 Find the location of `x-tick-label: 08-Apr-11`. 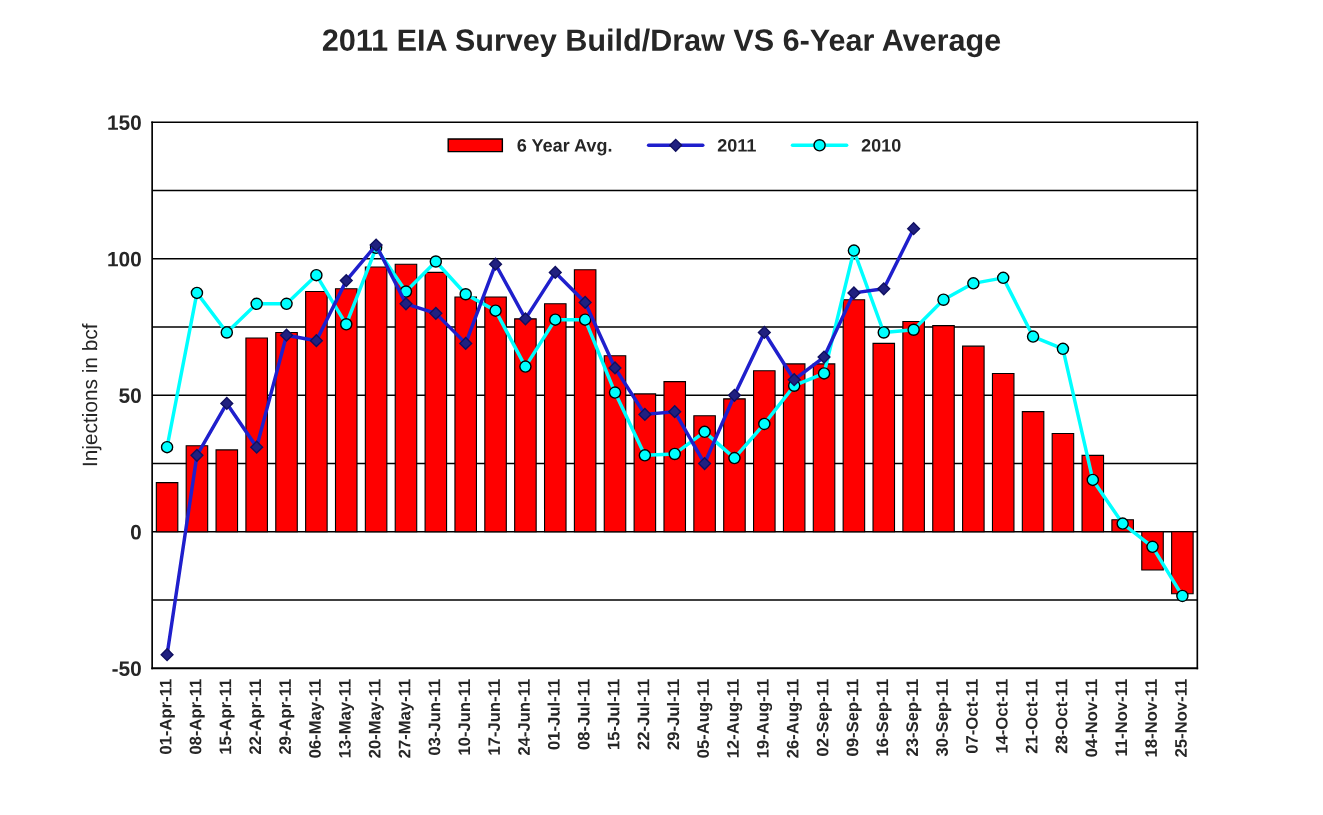

x-tick-label: 08-Apr-11 is located at coordinates (197, 717).